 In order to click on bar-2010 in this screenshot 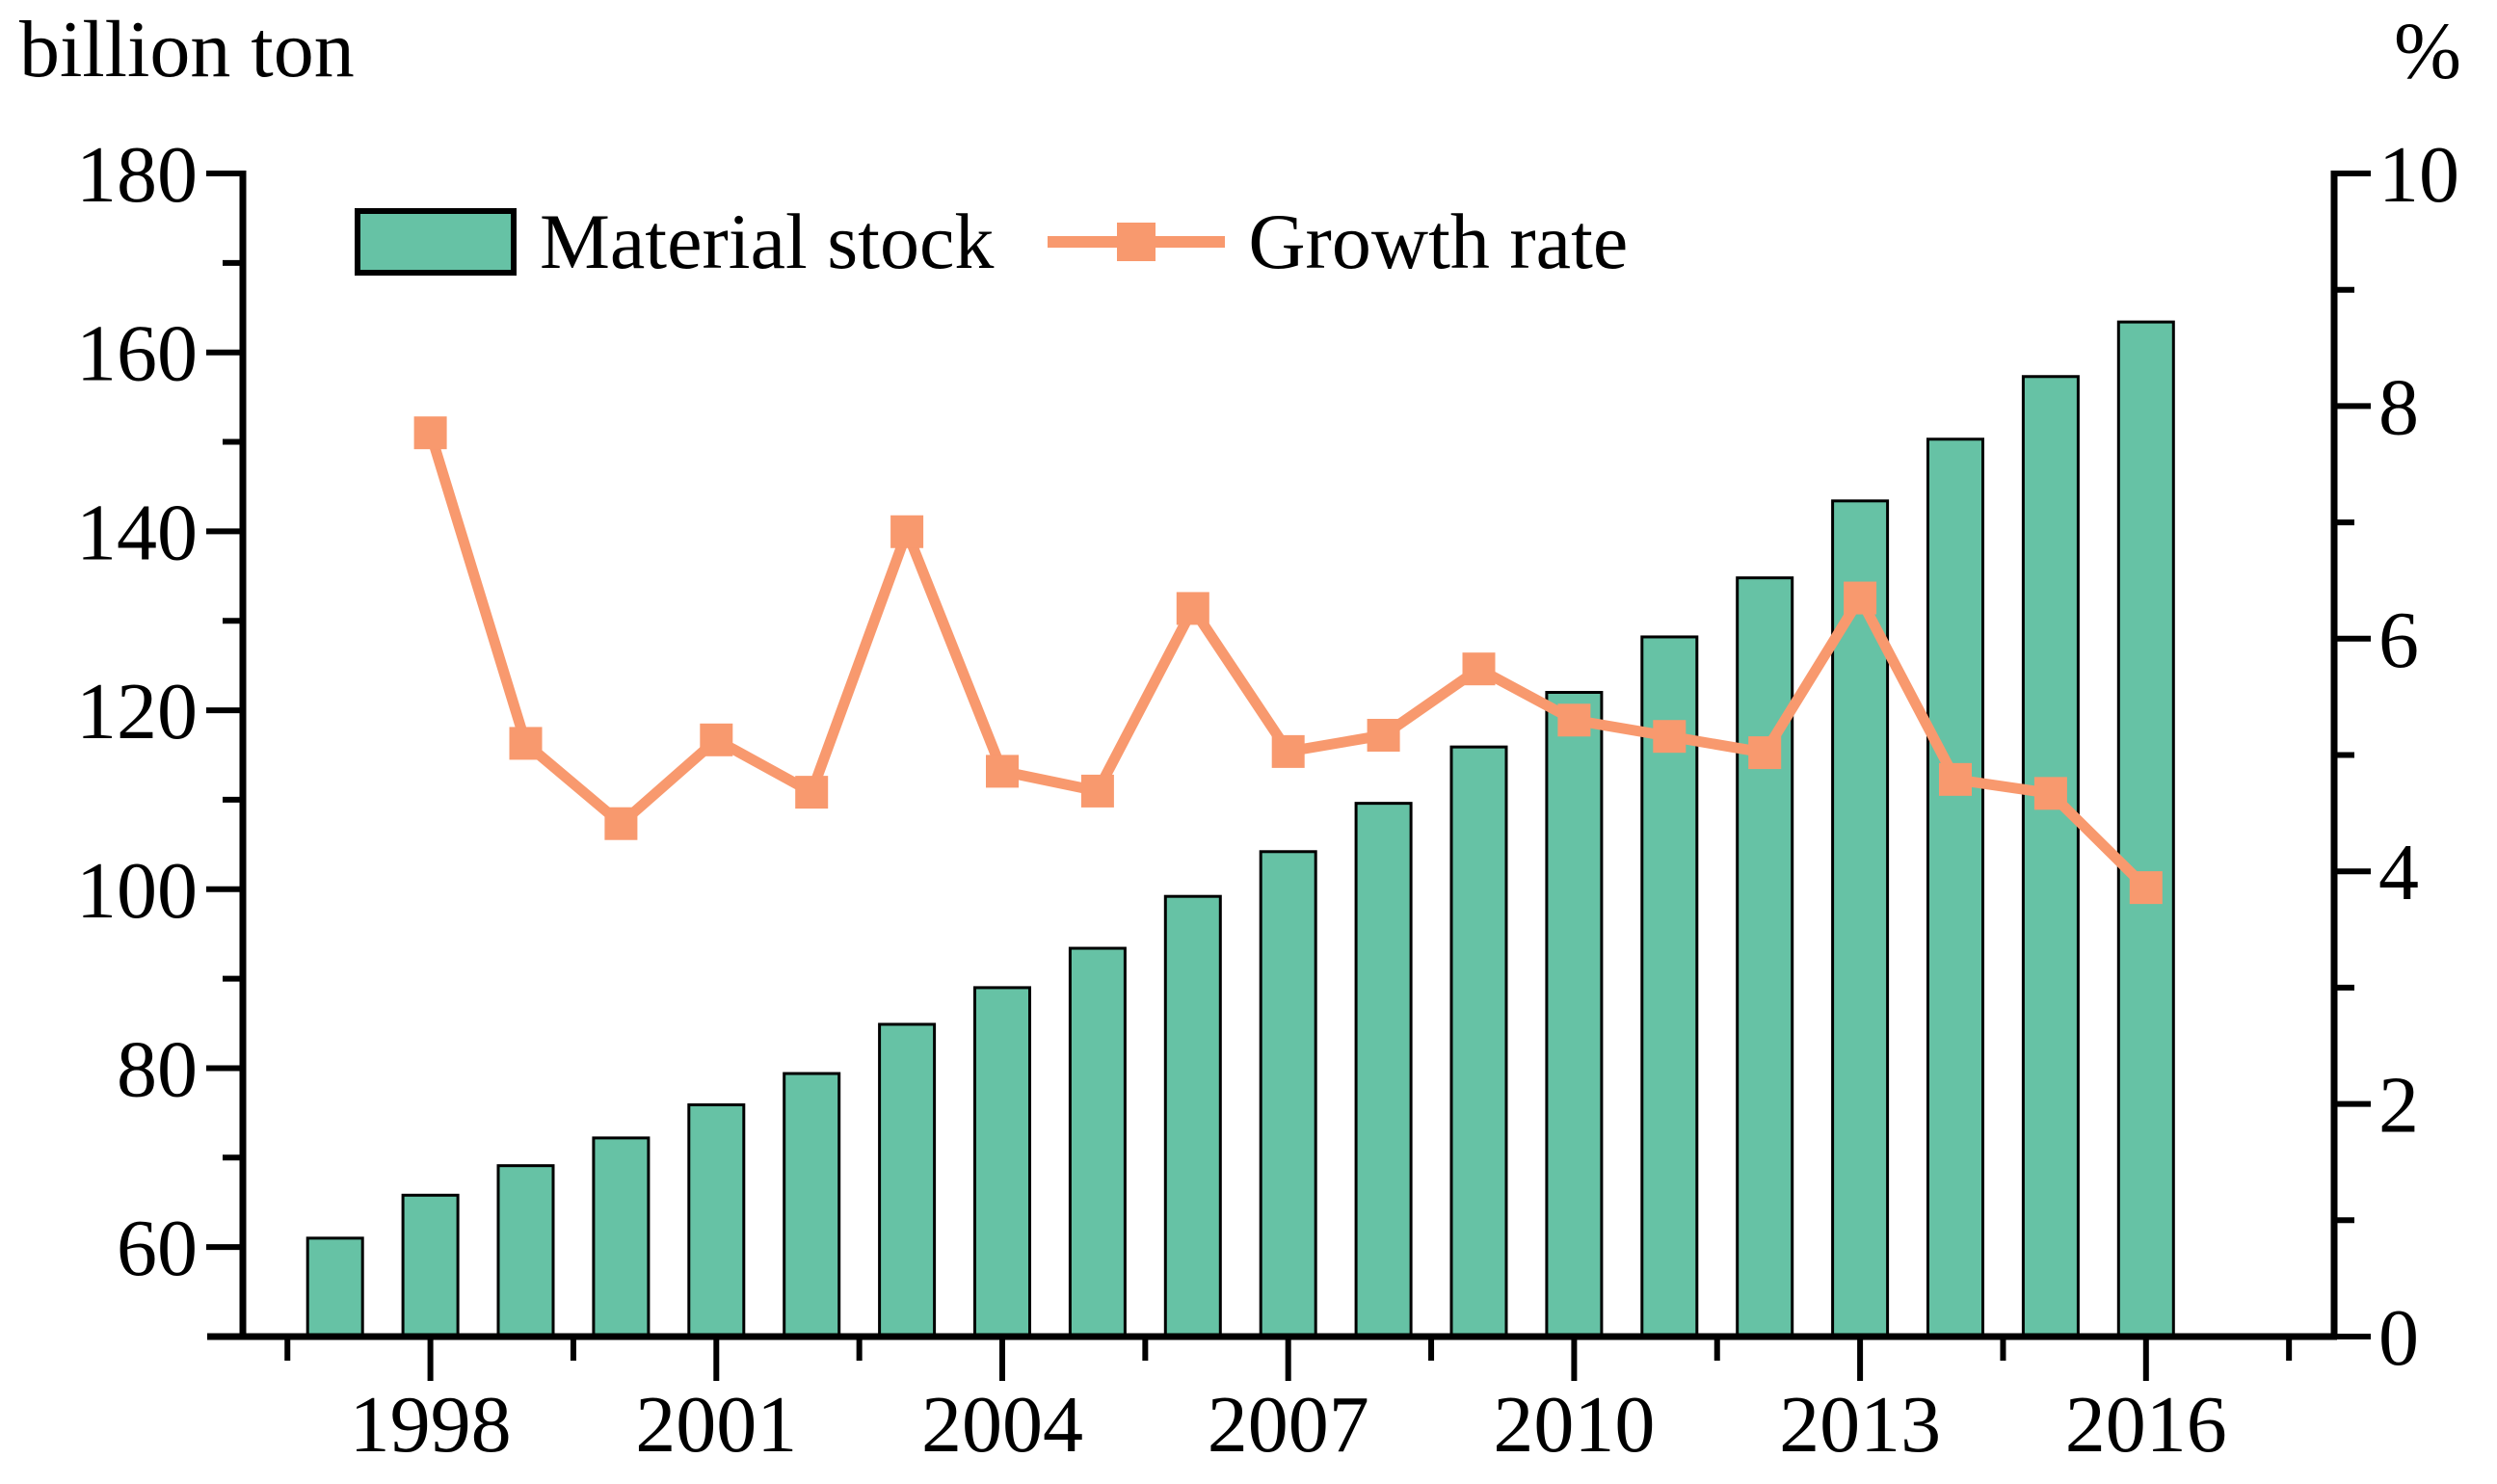, I will do `click(1574, 1014)`.